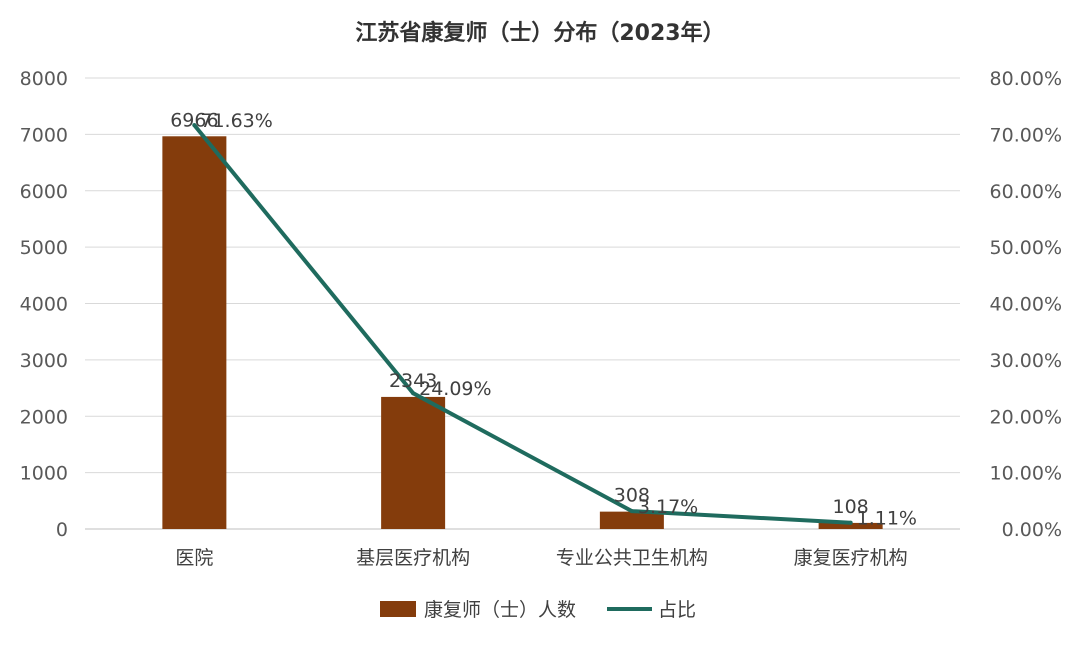 The width and height of the screenshot is (1080, 646). What do you see at coordinates (1026, 192) in the screenshot?
I see `y-right-tick-label: 60.00%` at bounding box center [1026, 192].